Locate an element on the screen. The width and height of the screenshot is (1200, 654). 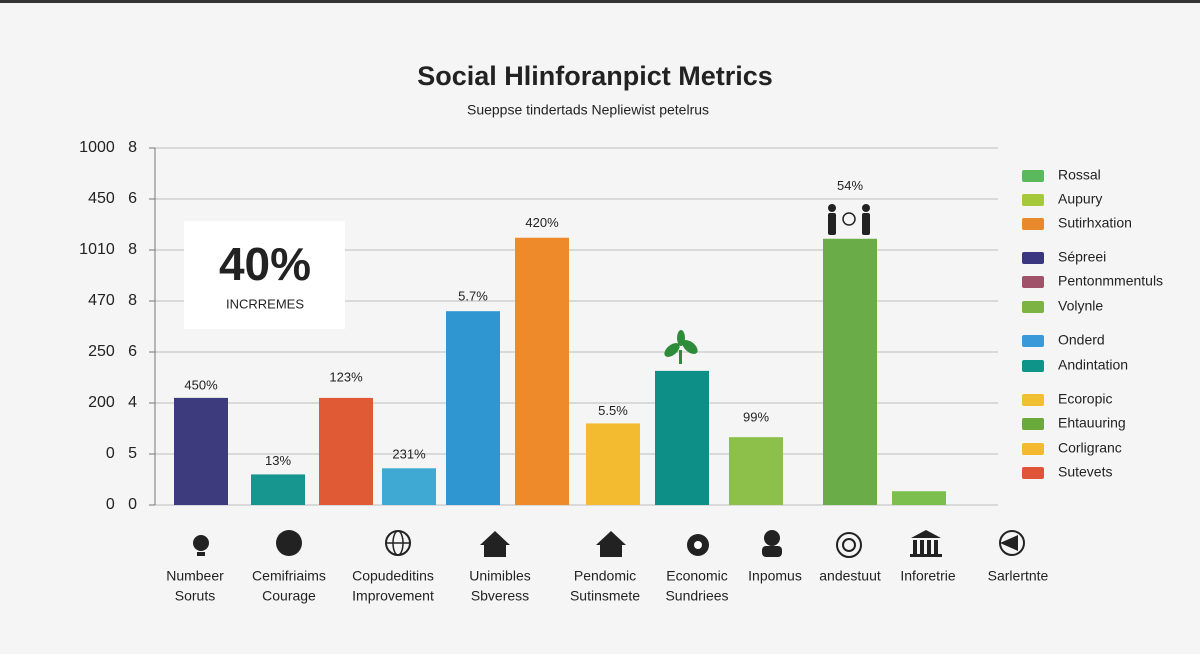
footer-label: Pendomic is located at coordinates (605, 576).